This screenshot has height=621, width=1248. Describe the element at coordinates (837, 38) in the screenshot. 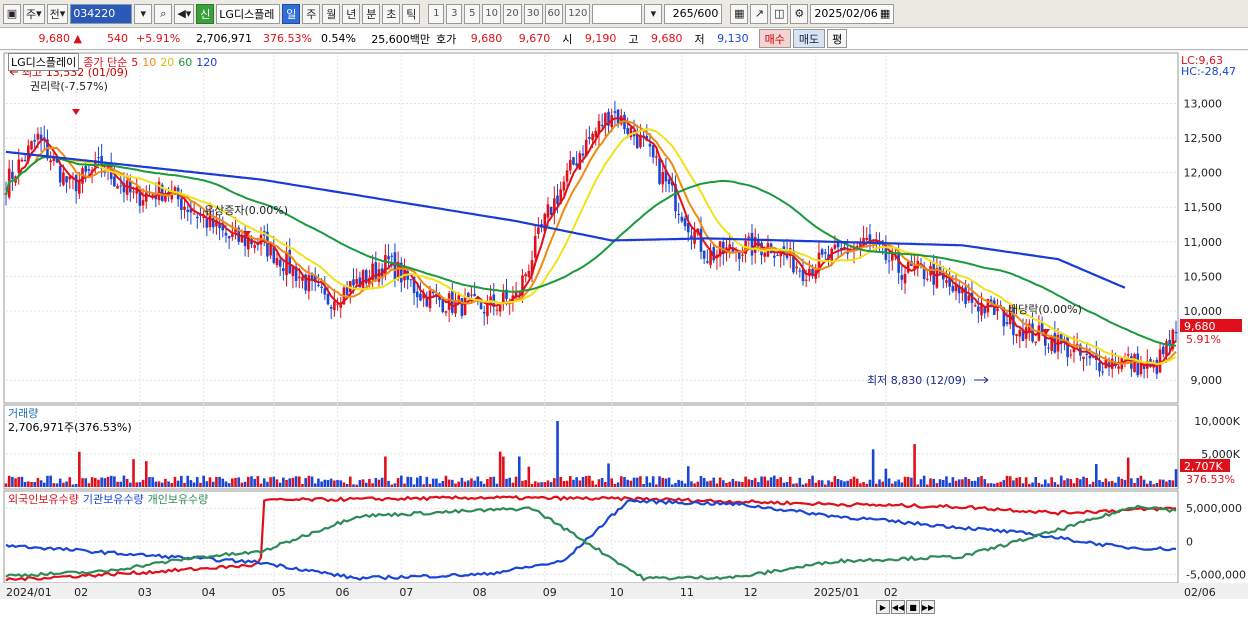

I see `evaluate-button: 평` at that location.